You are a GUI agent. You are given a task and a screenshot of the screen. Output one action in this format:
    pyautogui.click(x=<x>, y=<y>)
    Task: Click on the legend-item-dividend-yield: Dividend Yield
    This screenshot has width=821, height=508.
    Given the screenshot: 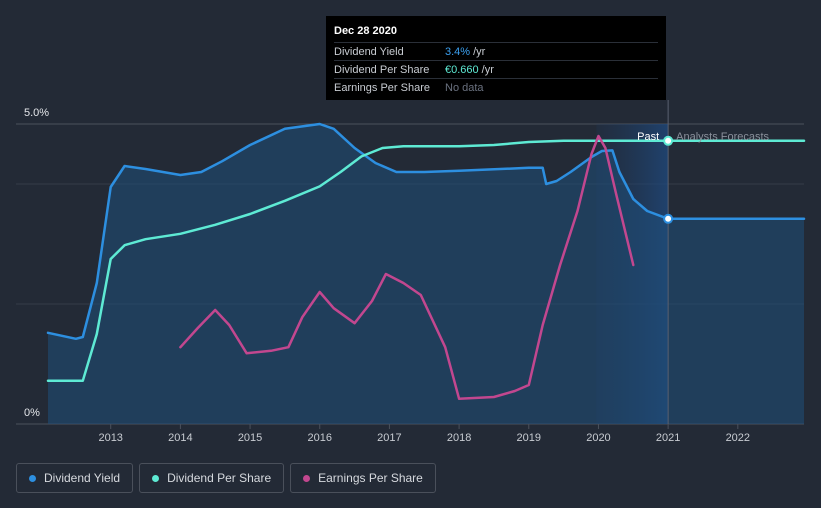 What is the action you would take?
    pyautogui.click(x=75, y=478)
    